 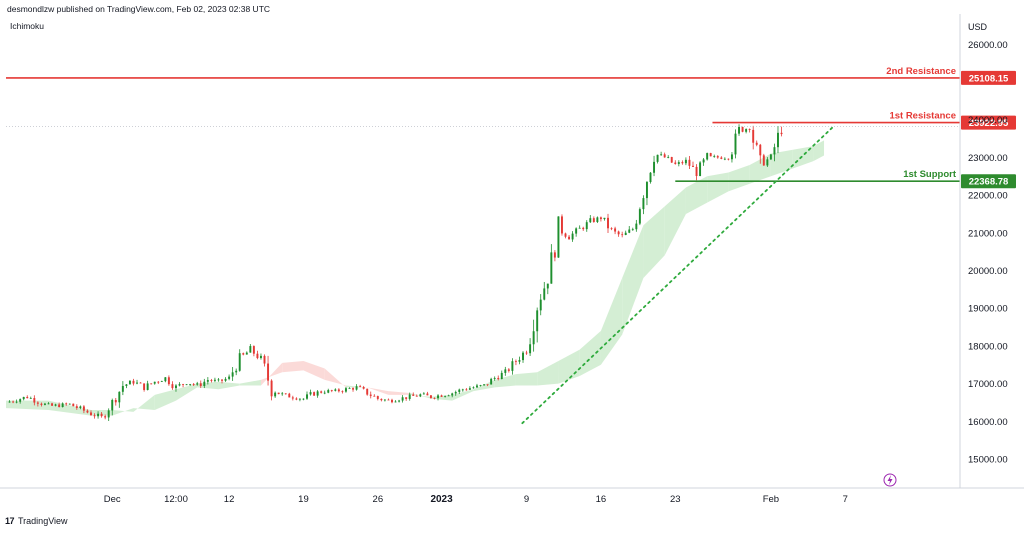 What do you see at coordinates (988, 271) in the screenshot?
I see `y-tick-label: 20000.00` at bounding box center [988, 271].